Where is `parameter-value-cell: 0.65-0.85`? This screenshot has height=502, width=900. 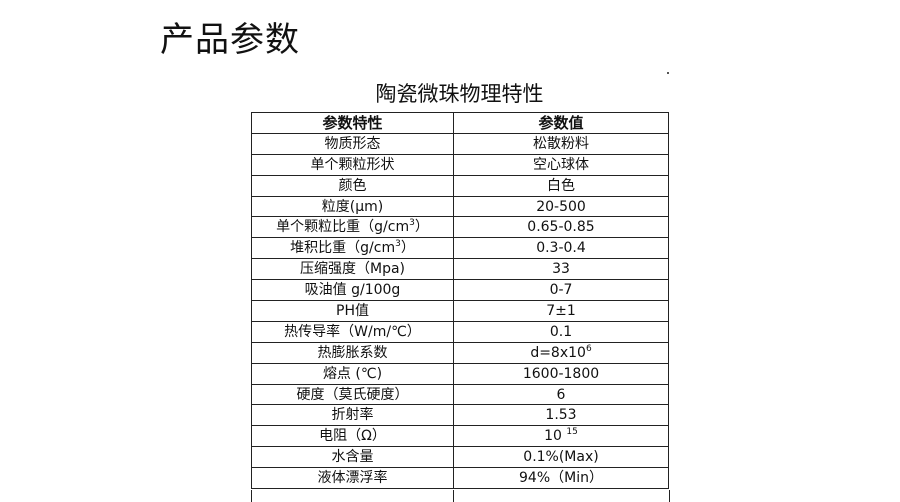 parameter-value-cell: 0.65-0.85 is located at coordinates (561, 227).